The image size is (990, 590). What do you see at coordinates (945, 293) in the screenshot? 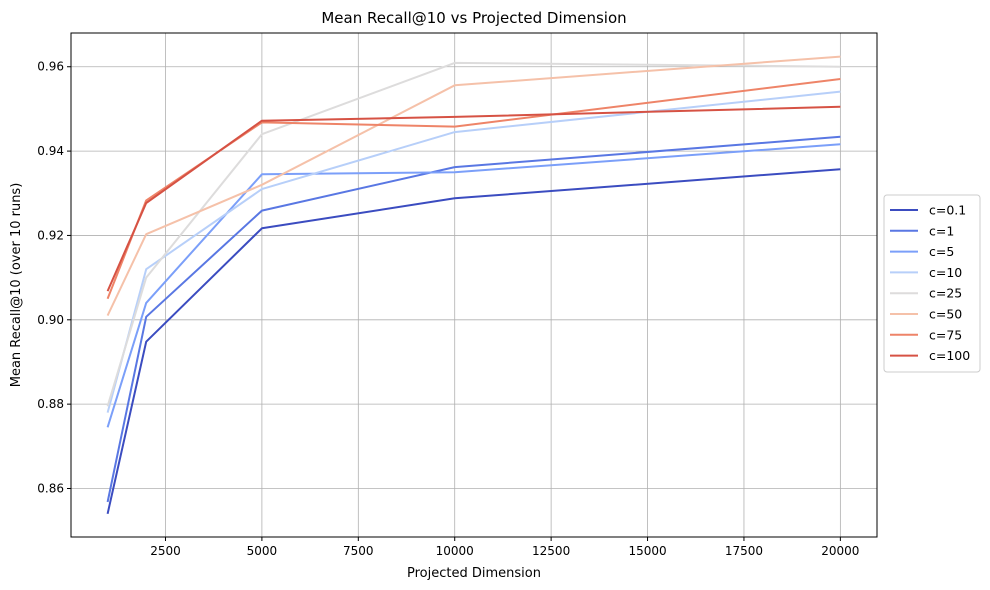
I see `legend-label: c=25` at bounding box center [945, 293].